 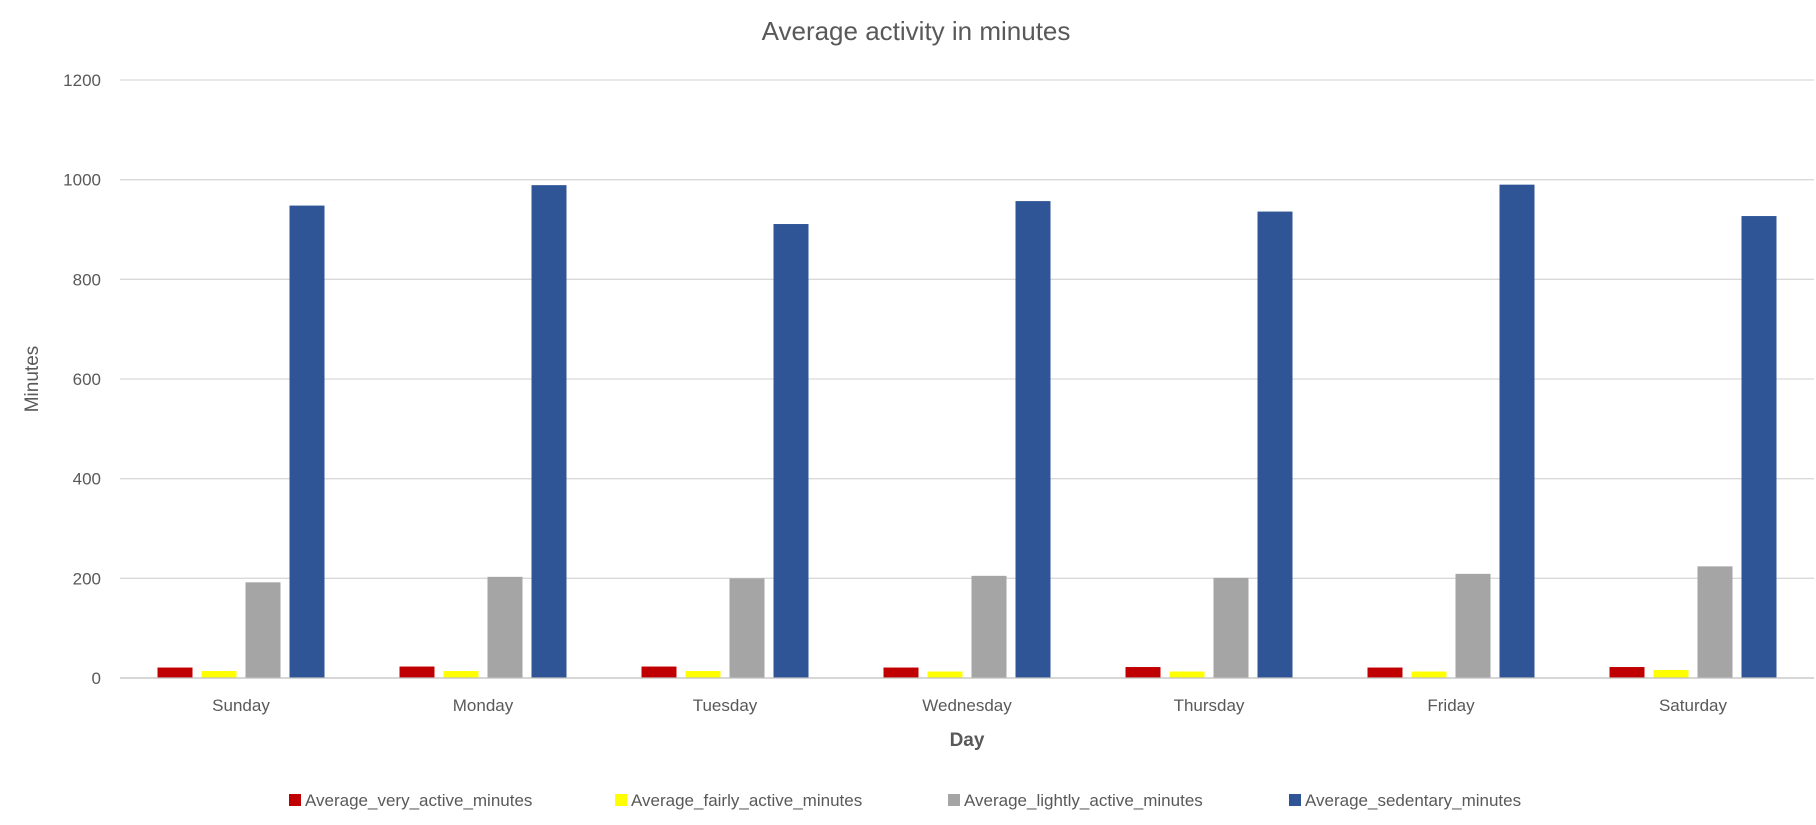 I want to click on legend-label: Average_sedentary_minutes, so click(x=1413, y=800).